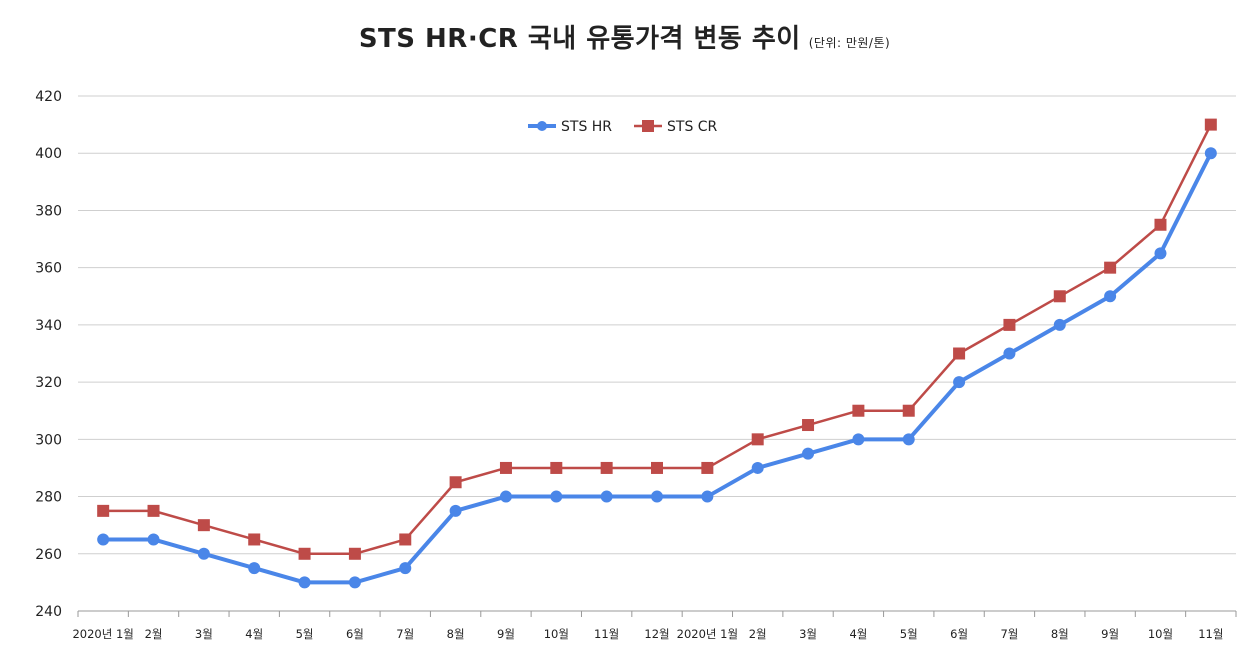 The image size is (1249, 654). What do you see at coordinates (48, 97) in the screenshot?
I see `y-tick-label: 420` at bounding box center [48, 97].